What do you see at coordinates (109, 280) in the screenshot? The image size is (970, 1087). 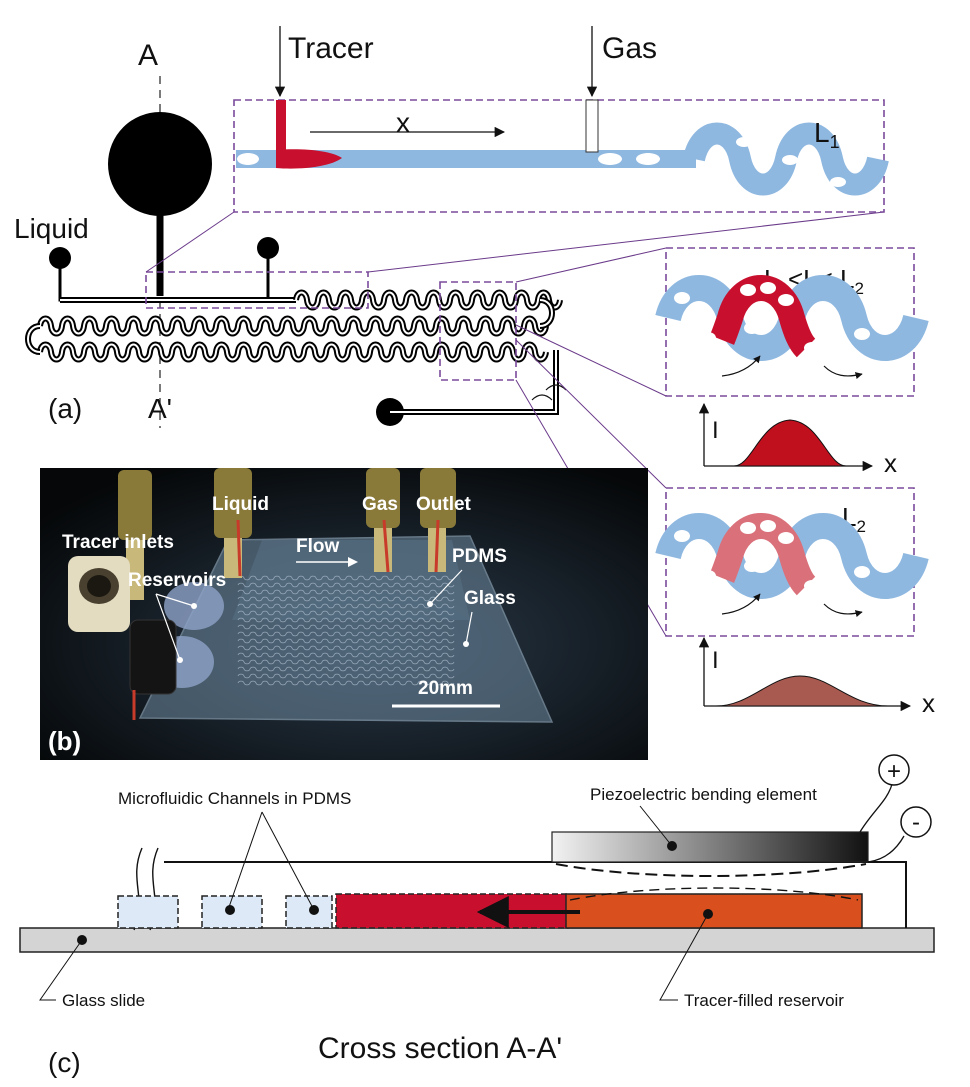 I see `liquid-channel` at bounding box center [109, 280].